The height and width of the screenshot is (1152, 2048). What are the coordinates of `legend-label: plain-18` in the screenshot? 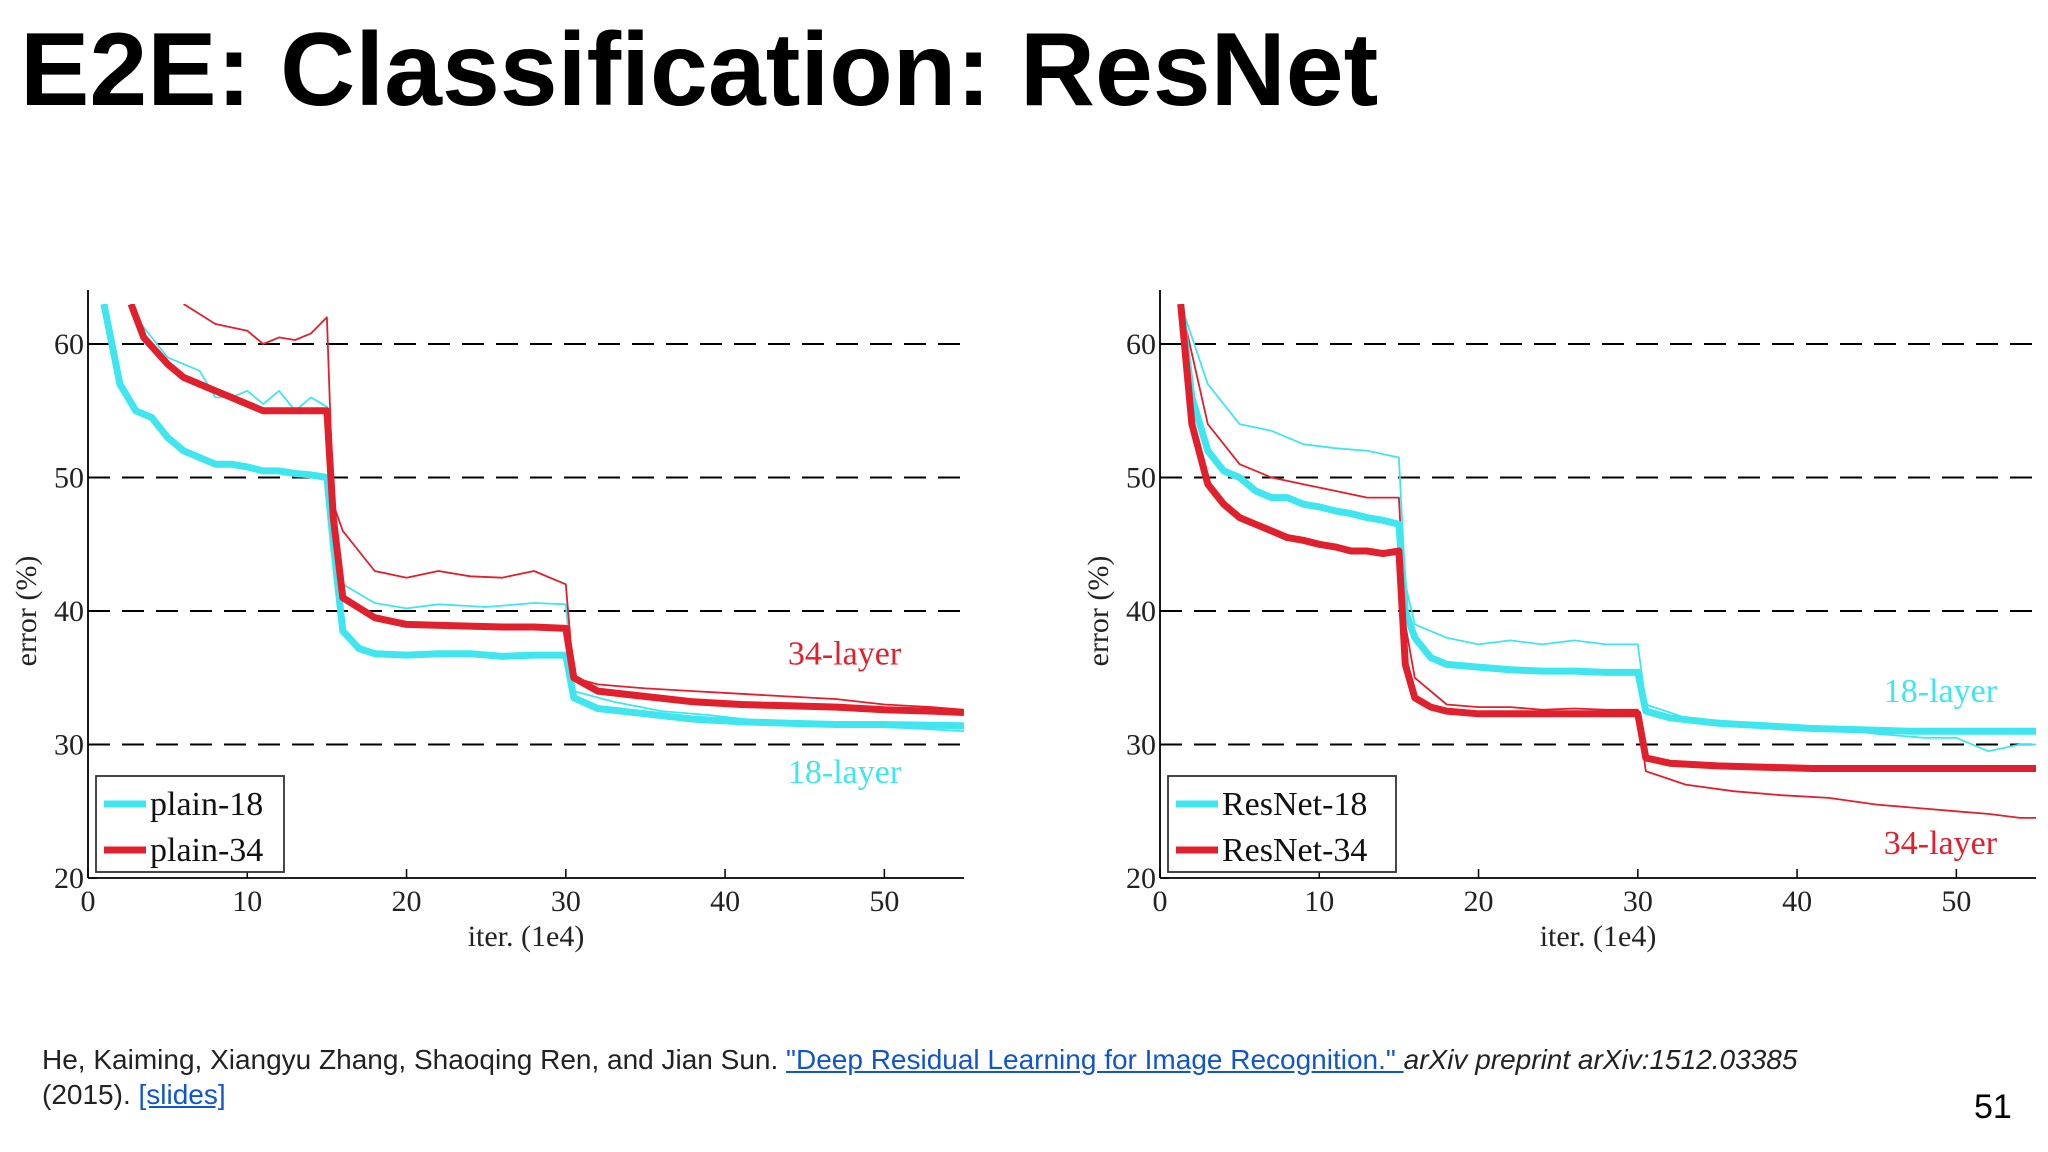 It's located at (206, 804).